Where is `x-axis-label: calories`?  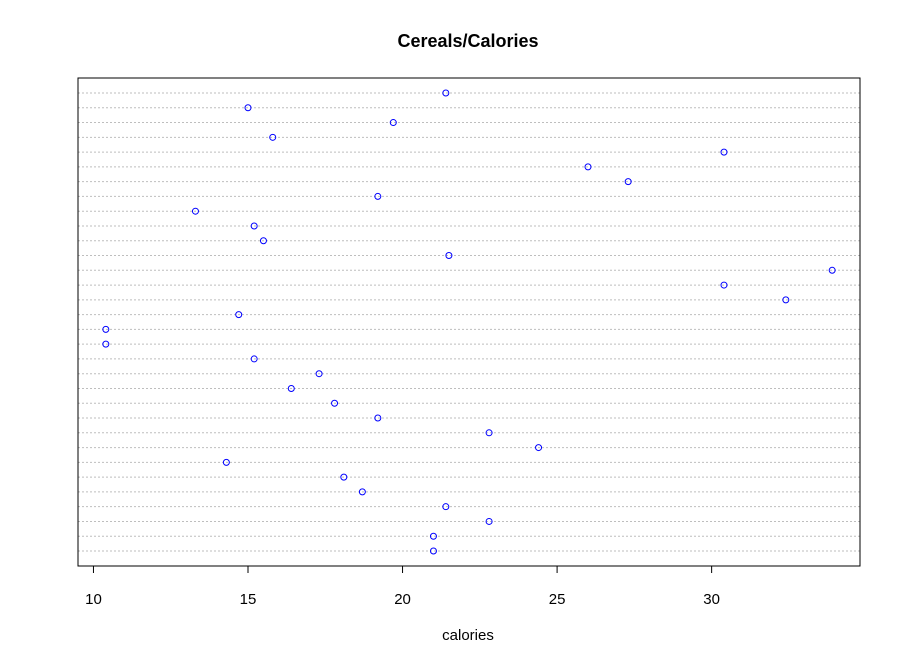 x-axis-label: calories is located at coordinates (468, 635).